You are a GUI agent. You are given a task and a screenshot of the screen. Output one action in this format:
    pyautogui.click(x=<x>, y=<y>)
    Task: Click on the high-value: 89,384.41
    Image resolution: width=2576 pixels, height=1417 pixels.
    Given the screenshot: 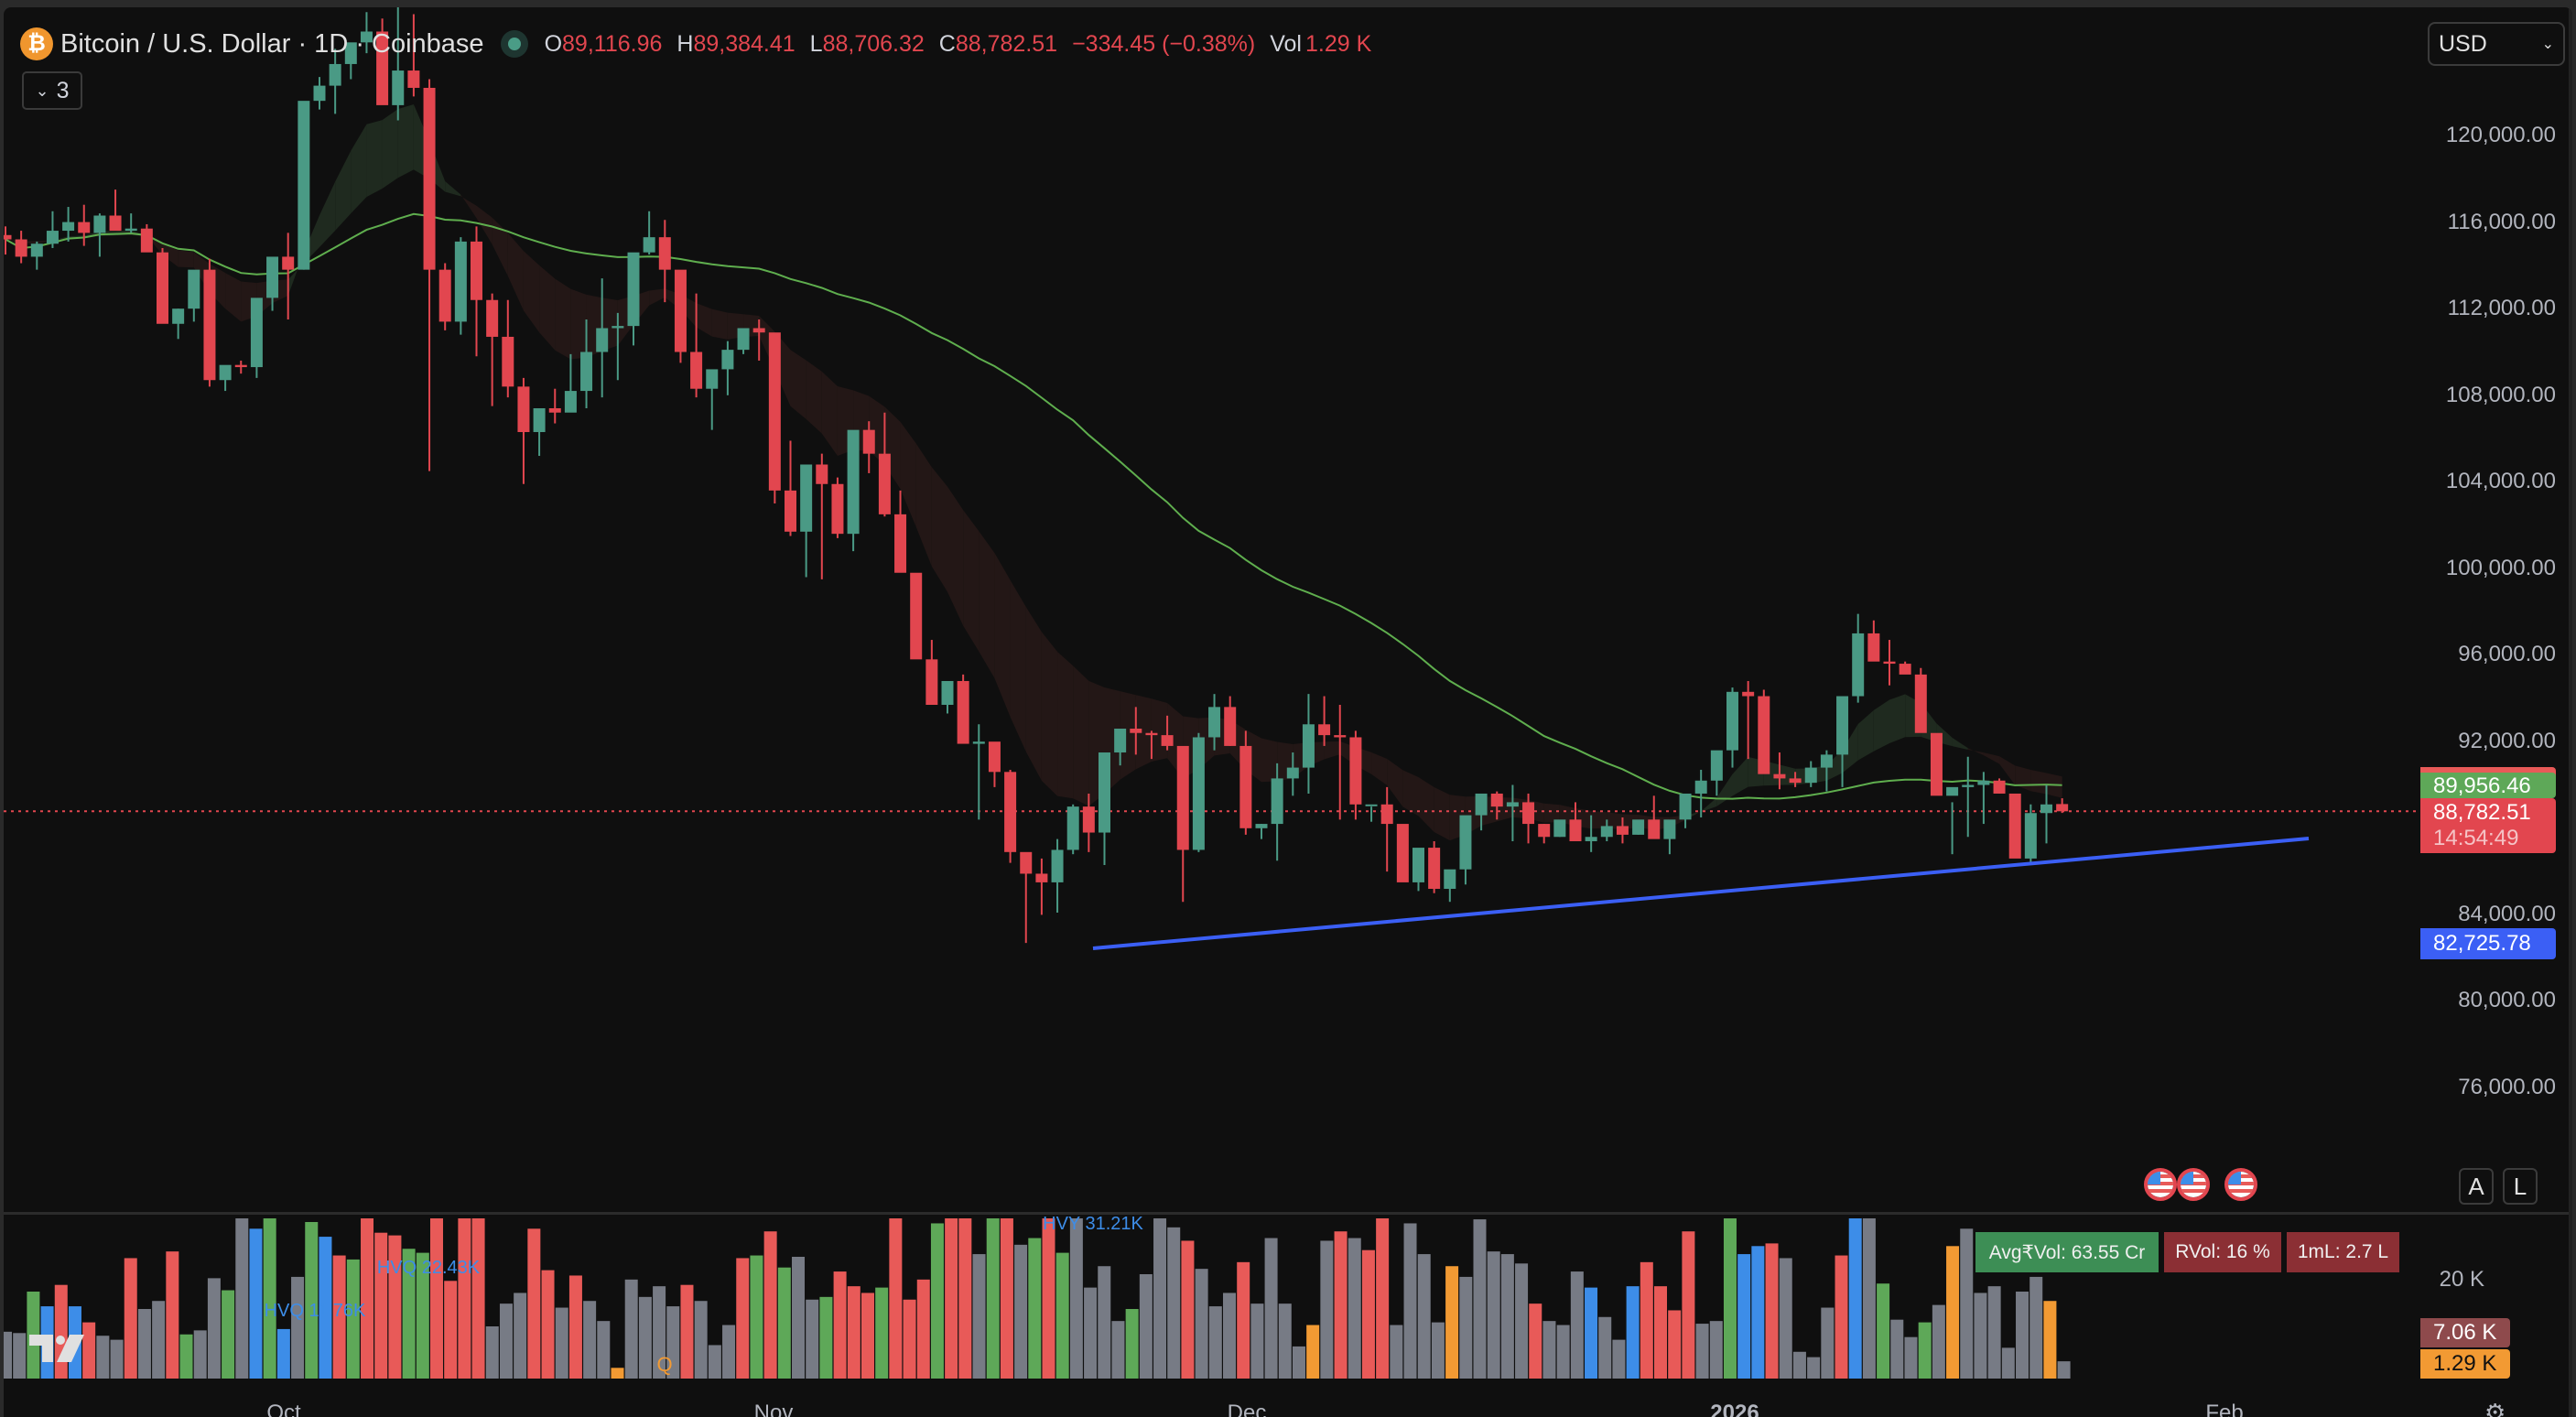 What is the action you would take?
    pyautogui.click(x=745, y=43)
    